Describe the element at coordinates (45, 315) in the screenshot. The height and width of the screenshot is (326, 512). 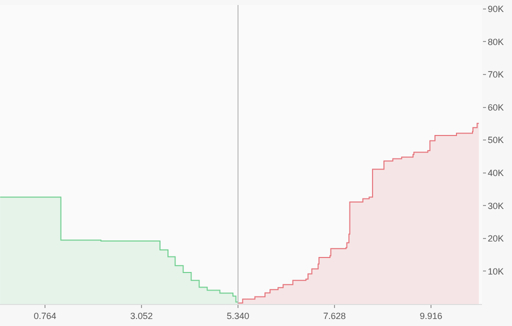
I see `x-tick-label: 0.764` at that location.